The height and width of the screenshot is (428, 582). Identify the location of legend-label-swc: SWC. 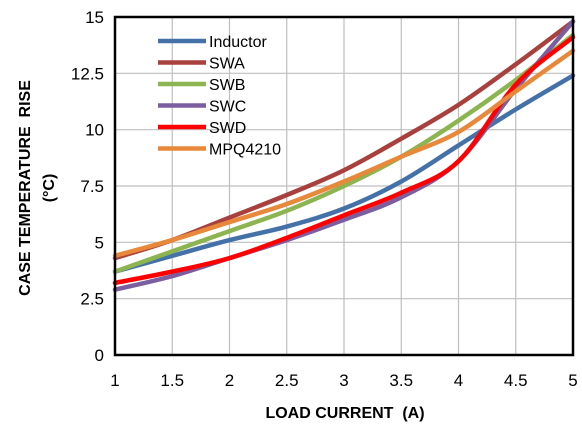
(227, 107).